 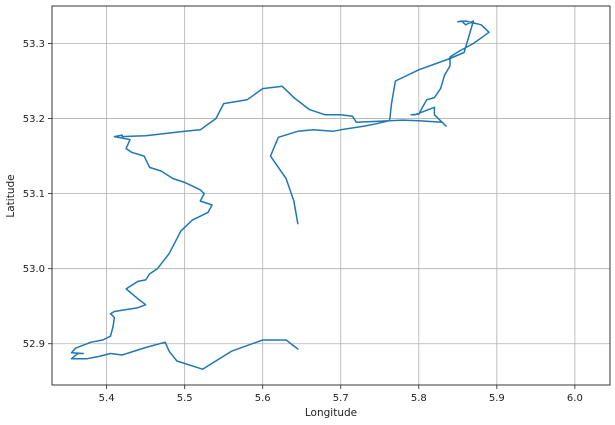 I want to click on x-axis: 5.4 5.5 5.6 5.7 5.8 5.9 6.0, so click(x=341, y=394).